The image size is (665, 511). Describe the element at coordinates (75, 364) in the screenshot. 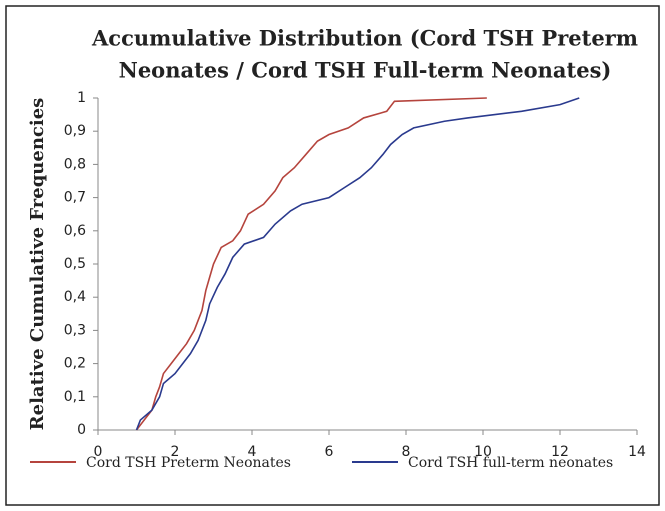

I see `y-tick-label: 0,2` at that location.